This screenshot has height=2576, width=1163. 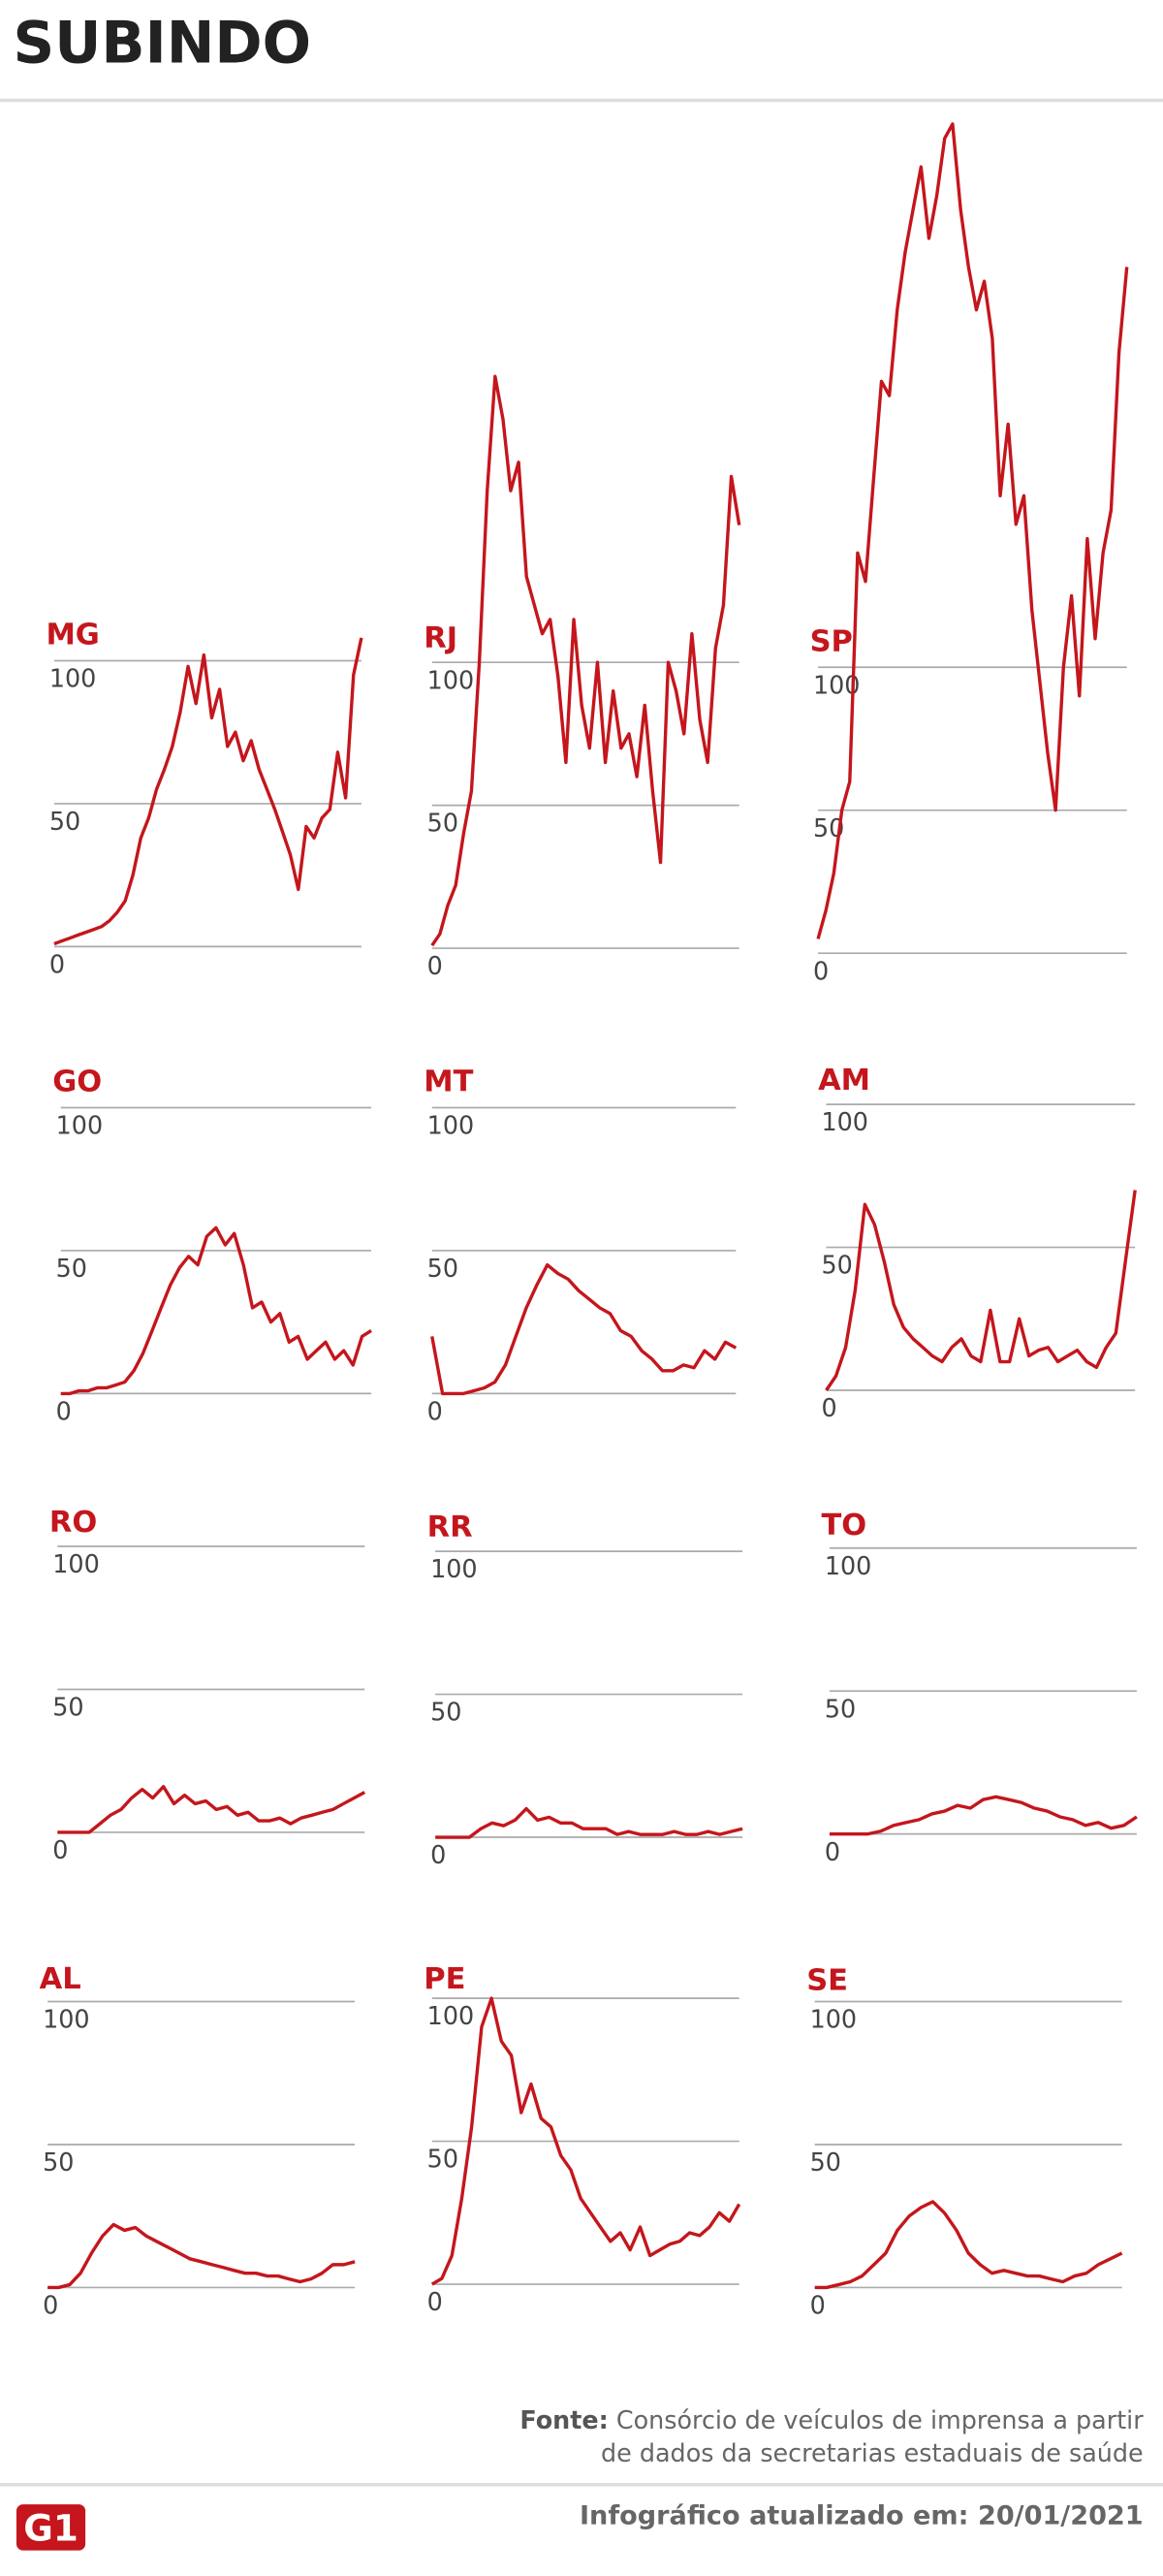 What do you see at coordinates (862, 2516) in the screenshot?
I see `updated: Infográfico atualizado em: 20/01/2021` at bounding box center [862, 2516].